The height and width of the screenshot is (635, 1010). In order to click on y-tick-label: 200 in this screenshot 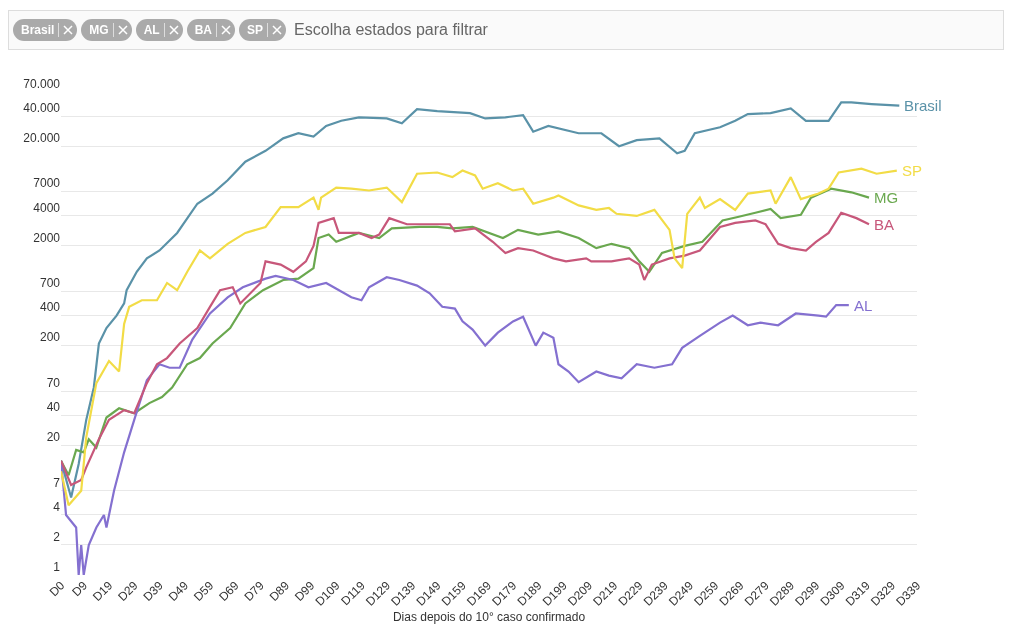, I will do `click(50, 337)`.